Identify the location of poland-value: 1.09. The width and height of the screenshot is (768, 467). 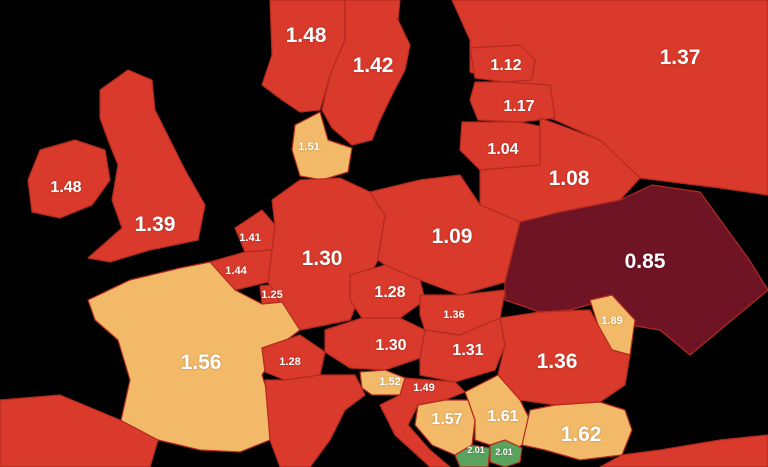
(452, 236).